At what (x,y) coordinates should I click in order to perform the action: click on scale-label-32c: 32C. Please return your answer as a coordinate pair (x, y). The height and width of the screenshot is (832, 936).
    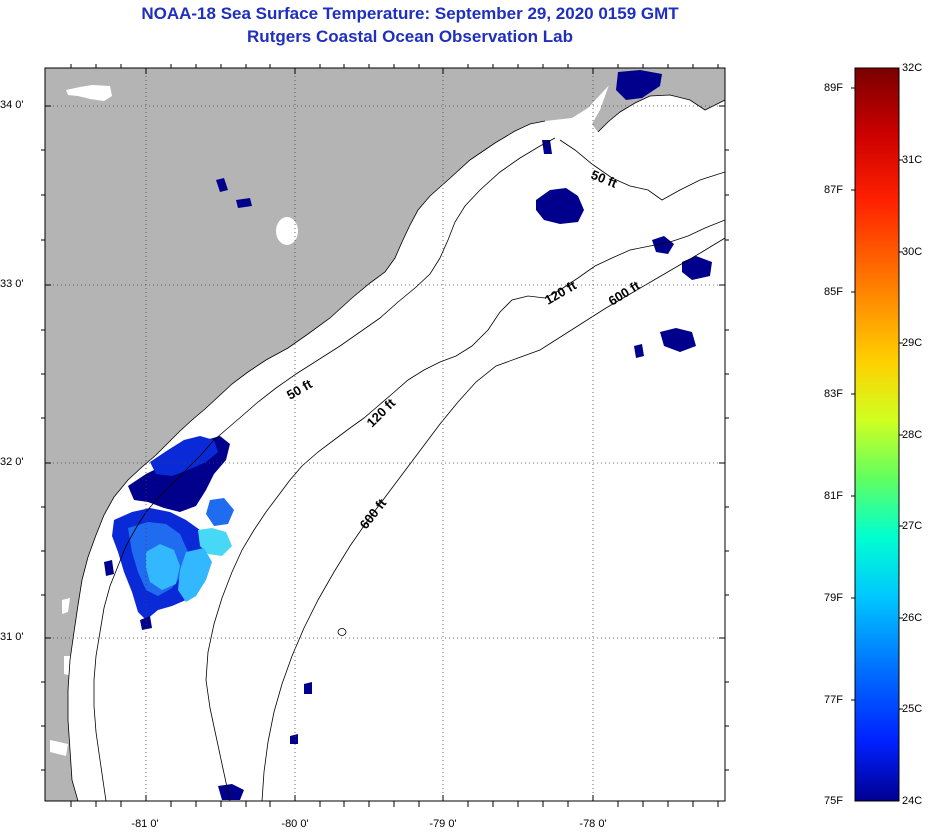
    Looking at the image, I should click on (912, 68).